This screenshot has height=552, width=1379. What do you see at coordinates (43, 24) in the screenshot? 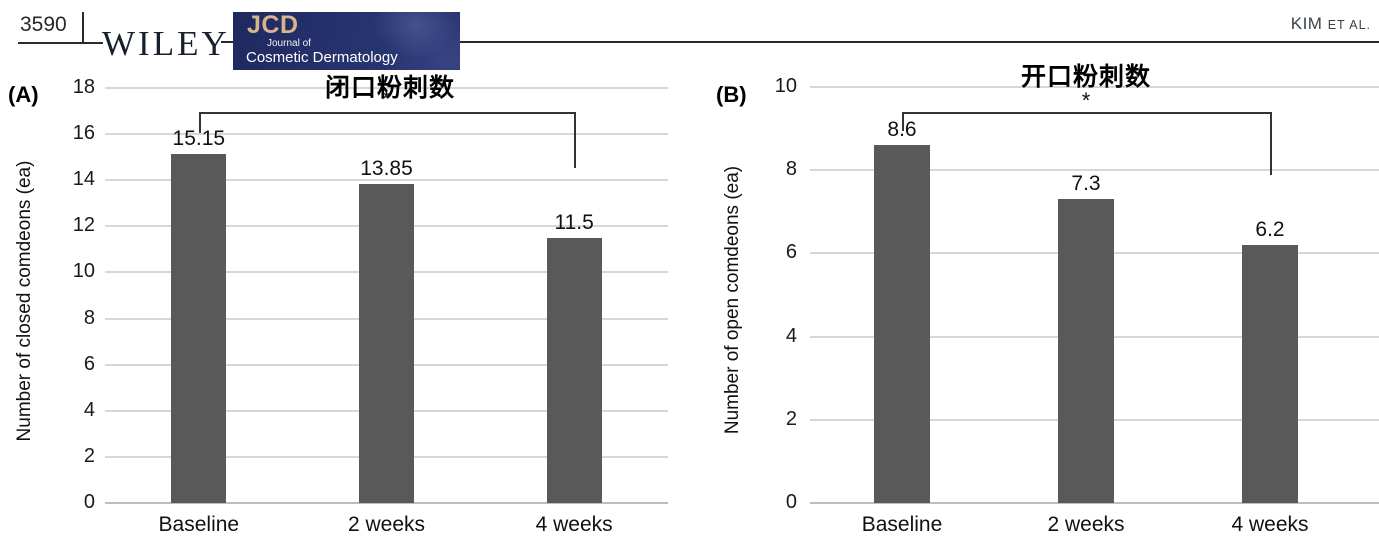
I see `page-number: 3590` at bounding box center [43, 24].